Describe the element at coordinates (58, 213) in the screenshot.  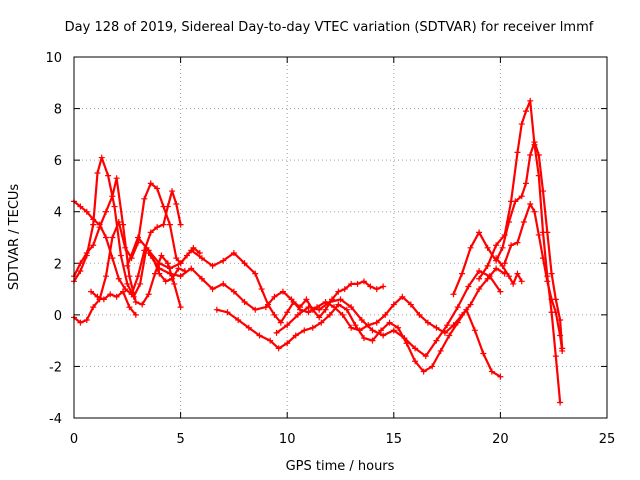
I see `y-tick-label: 4` at that location.